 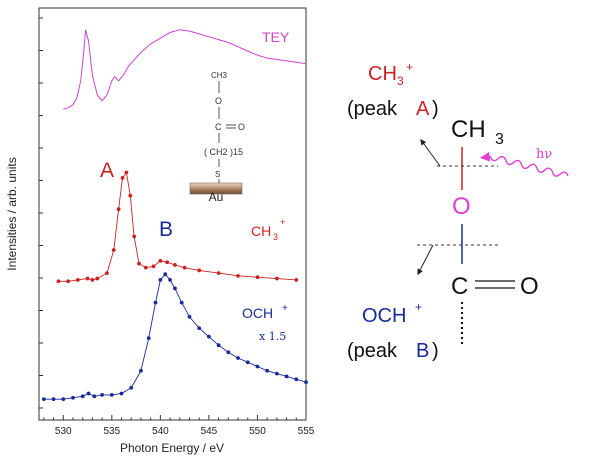 I want to click on inset-molecule: CH3 O C O ( CH2 )15 S Au, so click(x=217, y=137).